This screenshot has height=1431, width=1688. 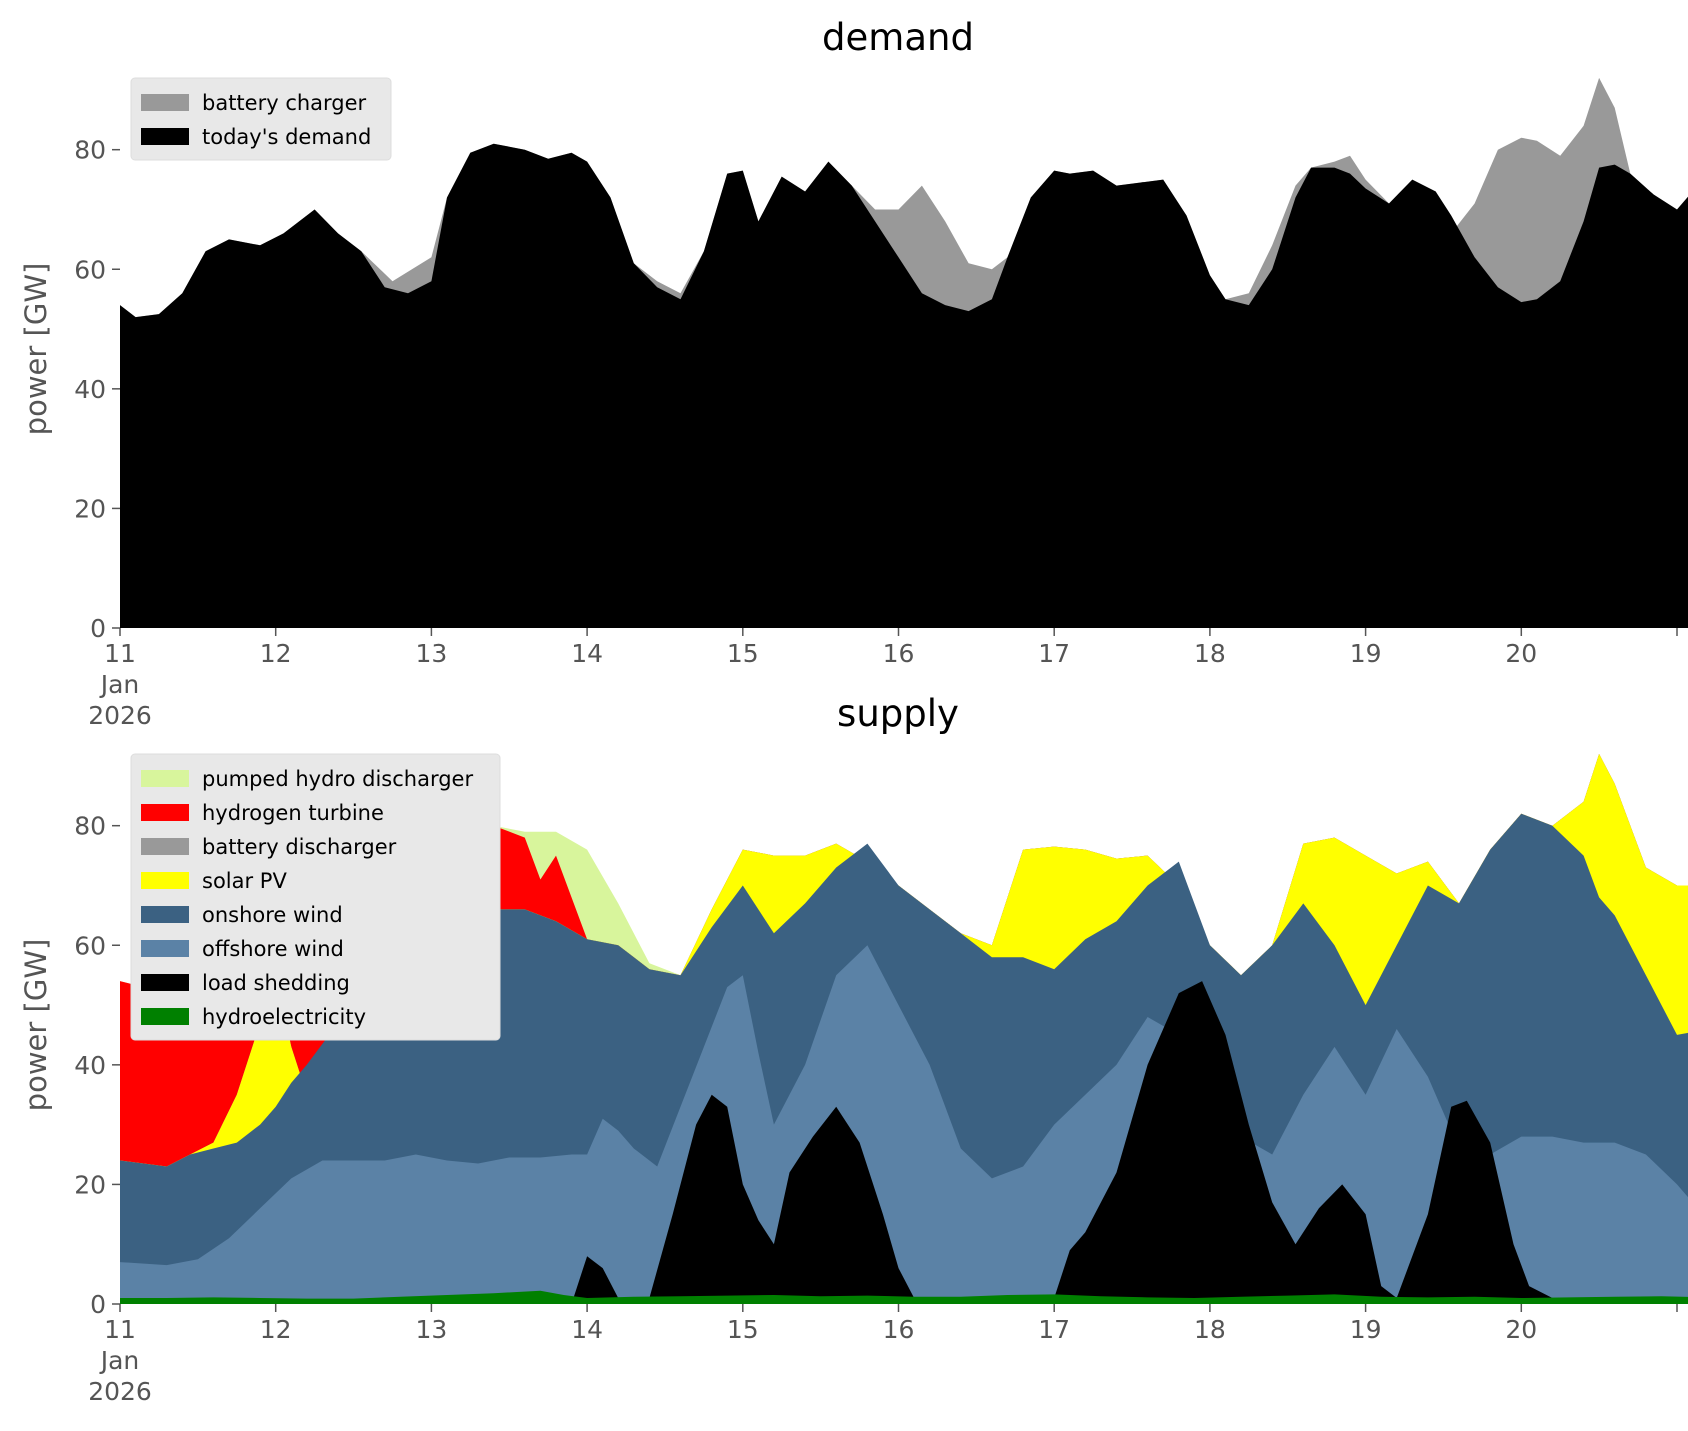 What do you see at coordinates (898, 713) in the screenshot?
I see `supply-title: supply` at bounding box center [898, 713].